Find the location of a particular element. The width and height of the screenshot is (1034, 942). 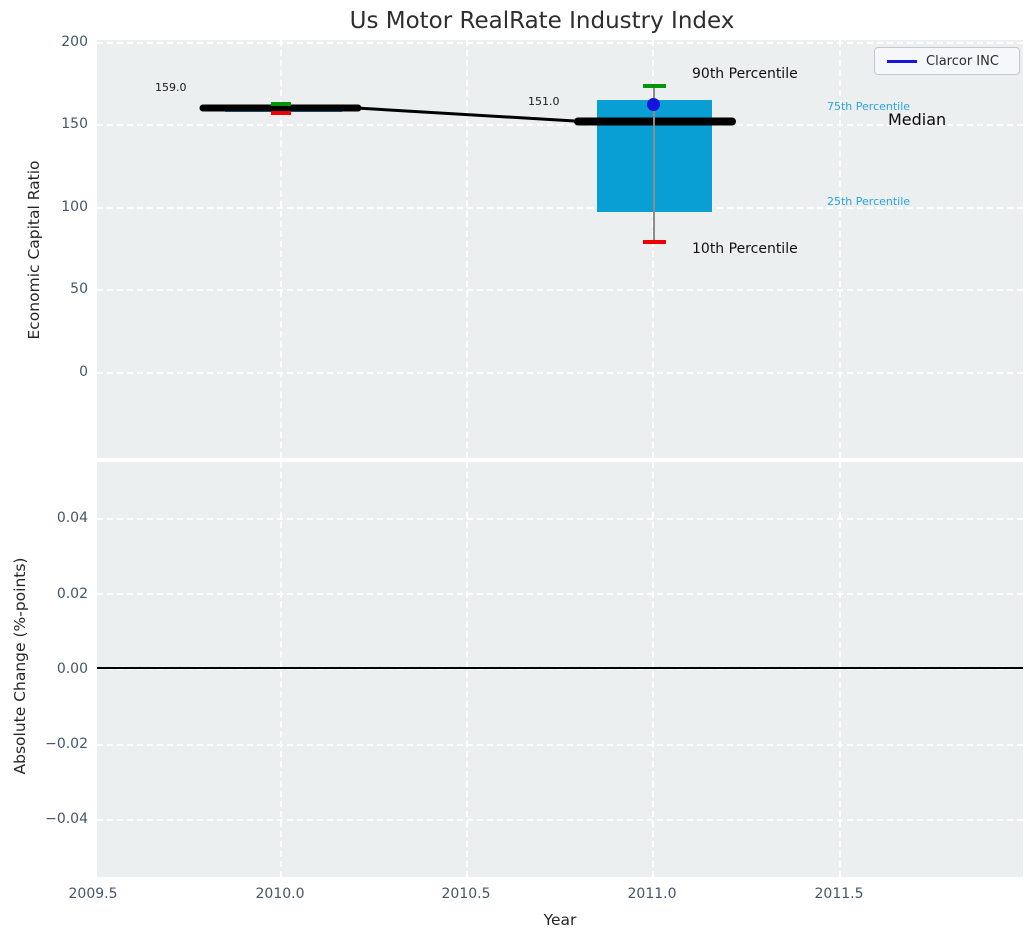

xtick-2011-5: 2011.5 is located at coordinates (839, 894).